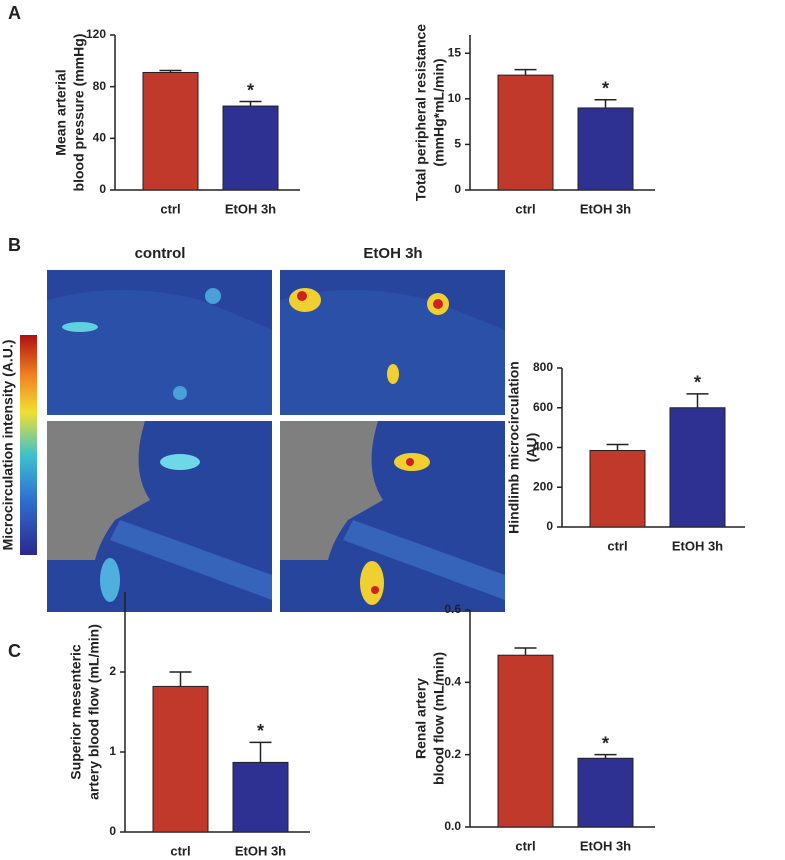 The width and height of the screenshot is (785, 860). Describe the element at coordinates (543, 486) in the screenshot. I see `y-tick-label: 200` at that location.